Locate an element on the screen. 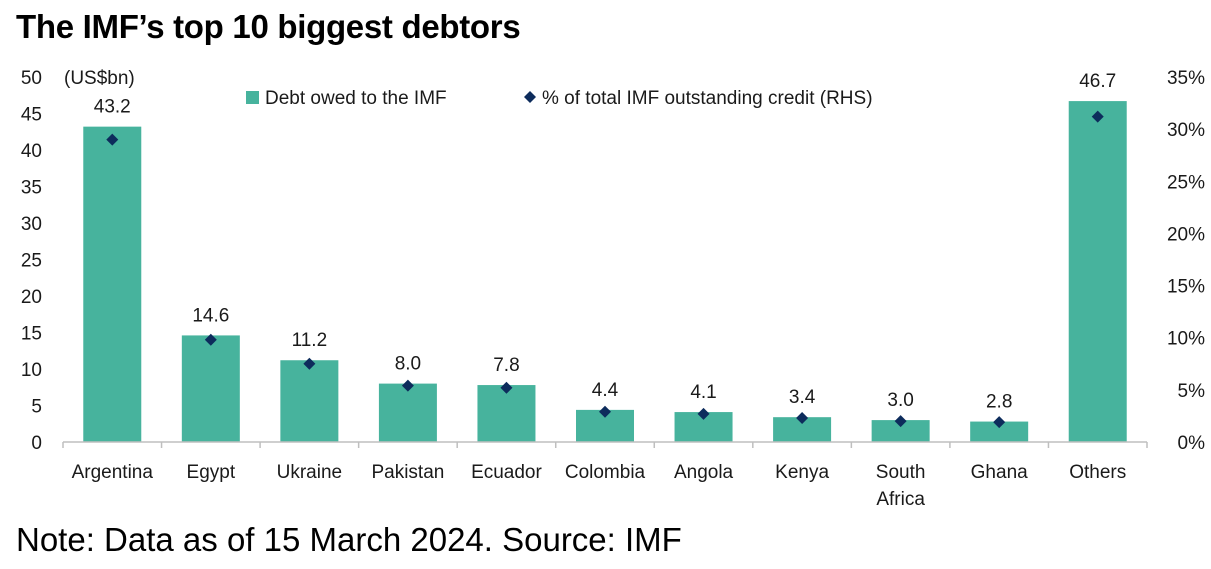  legend-label-pct: % of total IMF outstanding credit (RHS) is located at coordinates (707, 98).